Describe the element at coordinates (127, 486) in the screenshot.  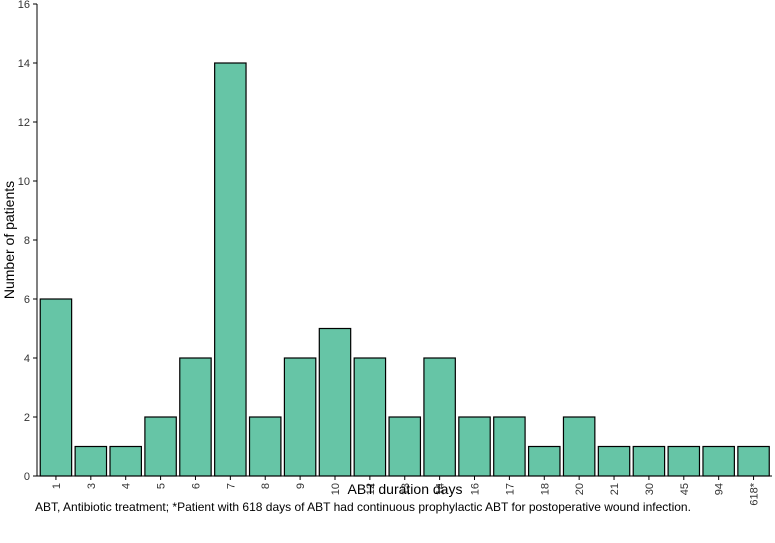
I see `x-tick-label: 4` at that location.